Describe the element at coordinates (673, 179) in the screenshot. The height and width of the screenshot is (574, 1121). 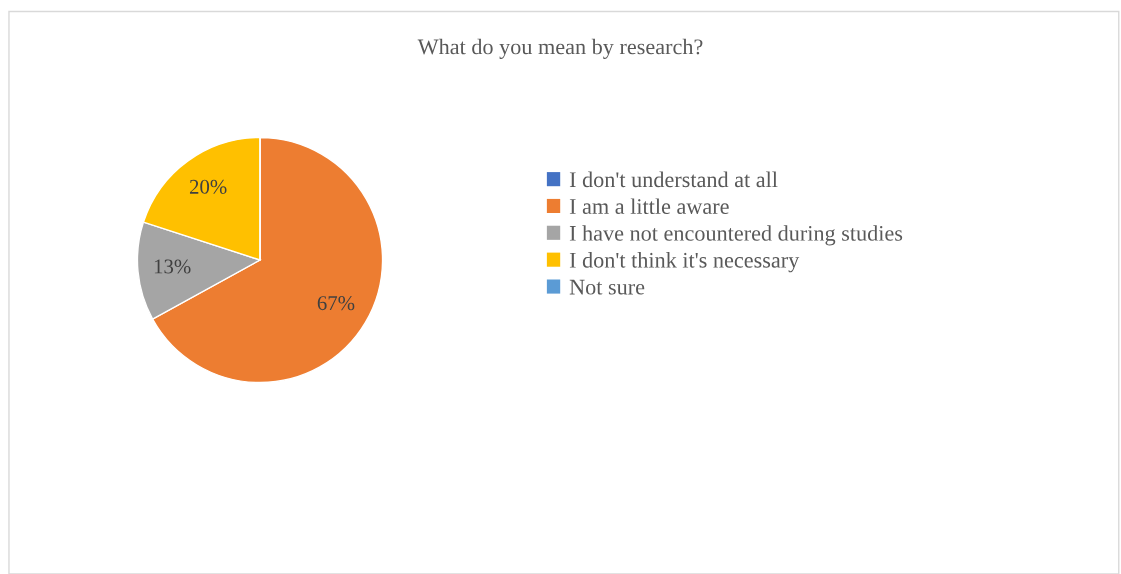
I see `legend-label: I don't understand at all` at that location.